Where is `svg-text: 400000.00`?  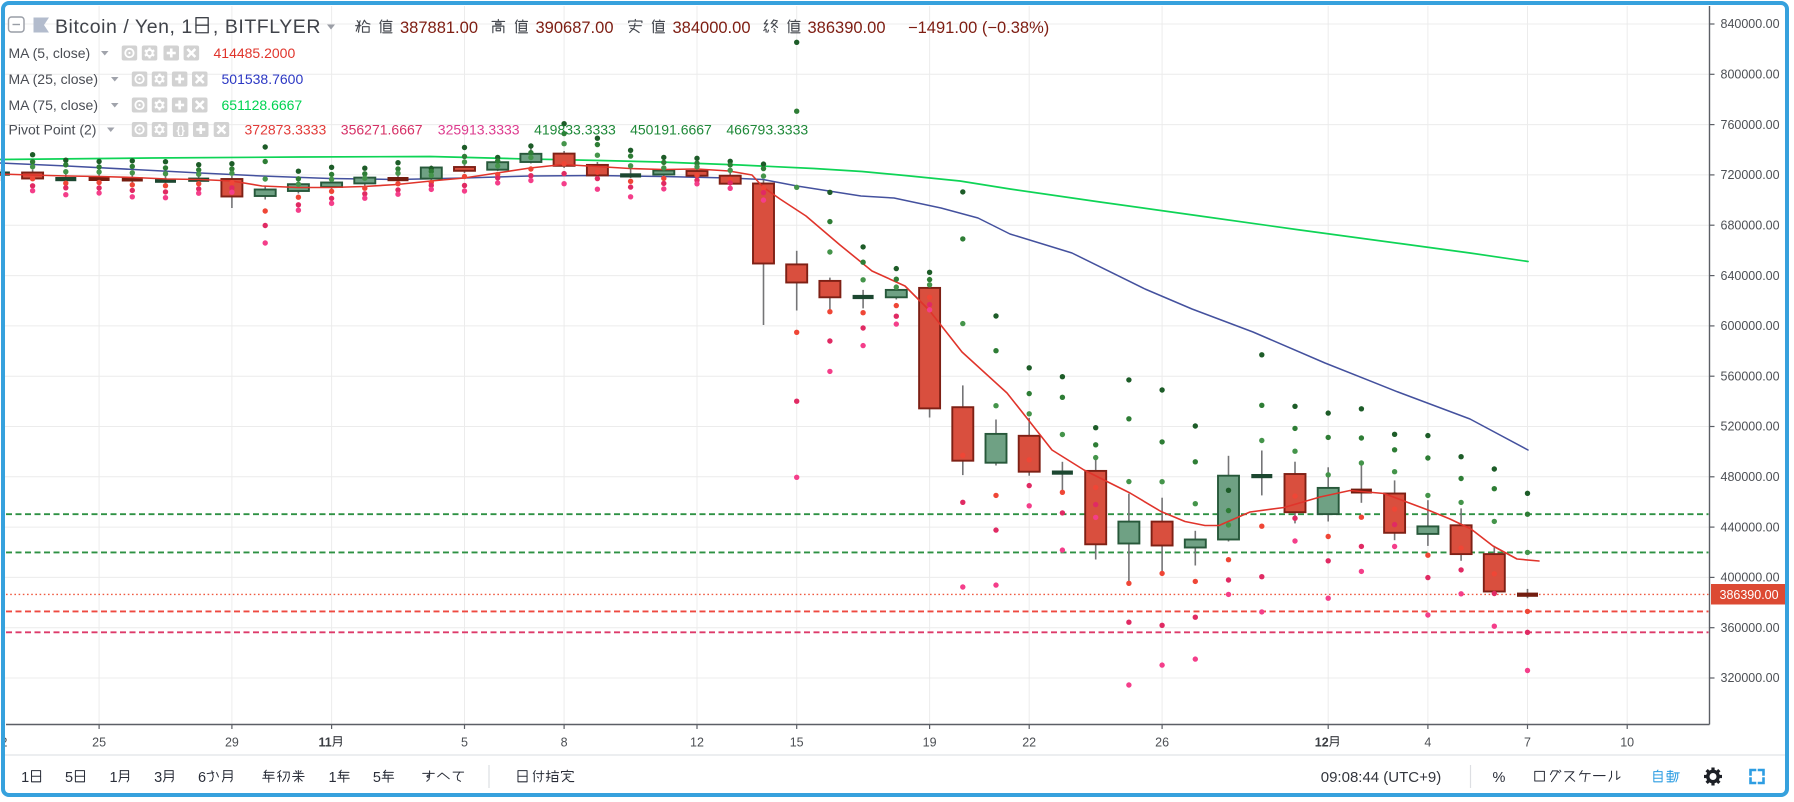 svg-text: 400000.00 is located at coordinates (1750, 578).